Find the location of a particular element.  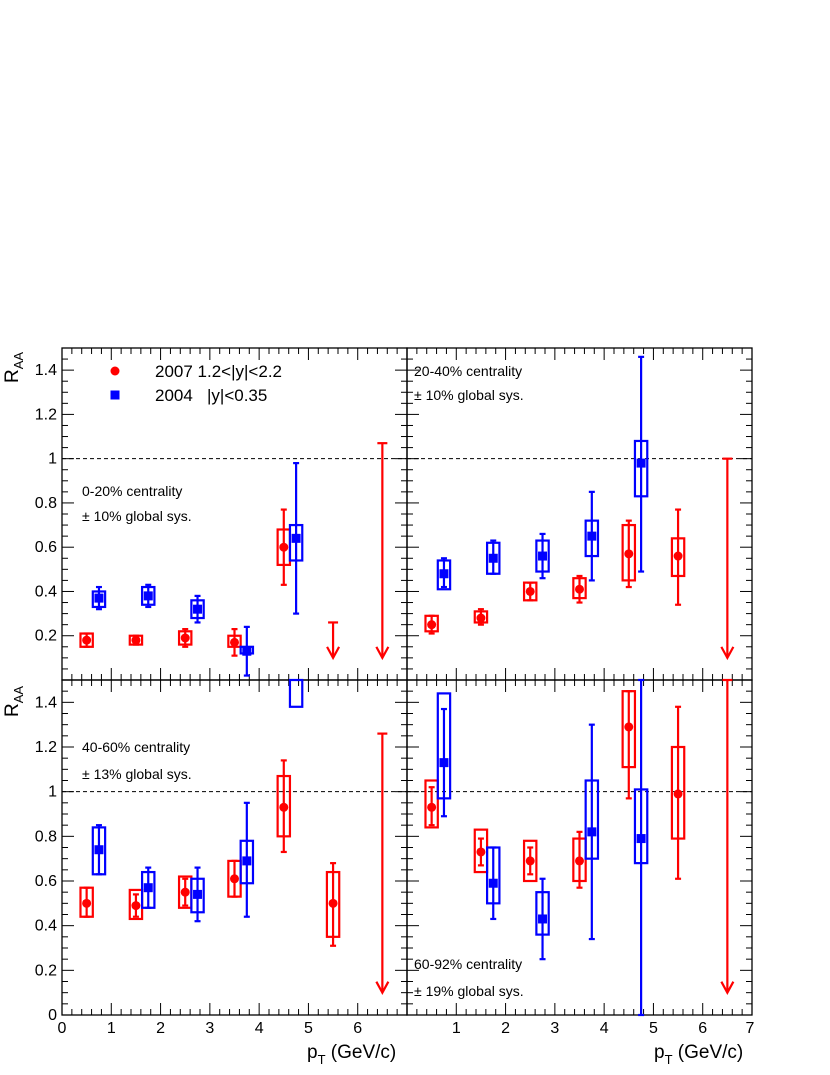

y-axis-title-top: RAA is located at coordinates (14, 367).